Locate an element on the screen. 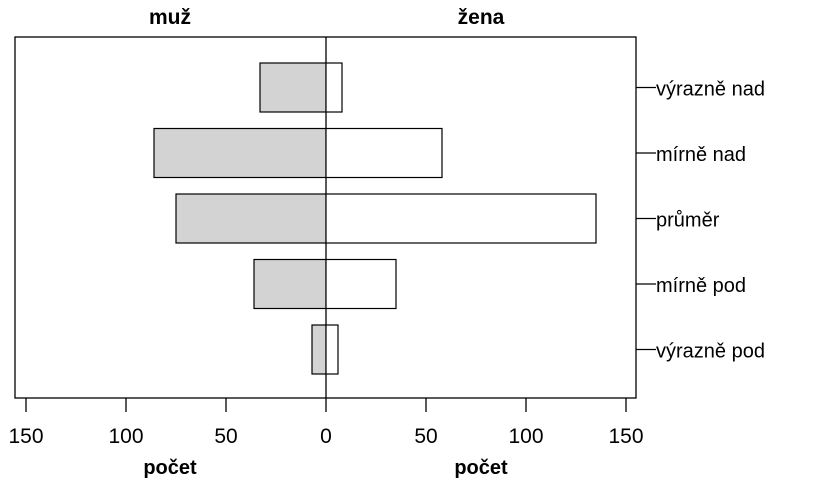 This screenshot has height=482, width=817. bar-muz-mirne-nad is located at coordinates (240, 153).